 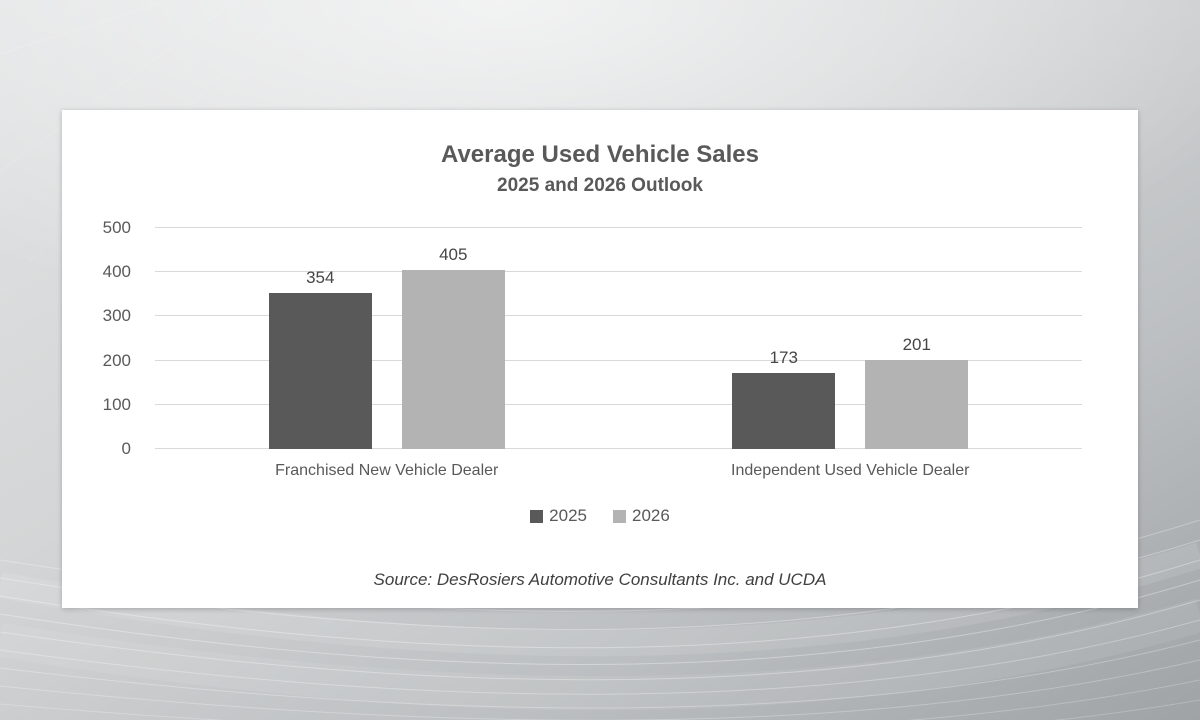 I want to click on y-axis: 0 100 200 300 400 500, so click(x=104, y=338).